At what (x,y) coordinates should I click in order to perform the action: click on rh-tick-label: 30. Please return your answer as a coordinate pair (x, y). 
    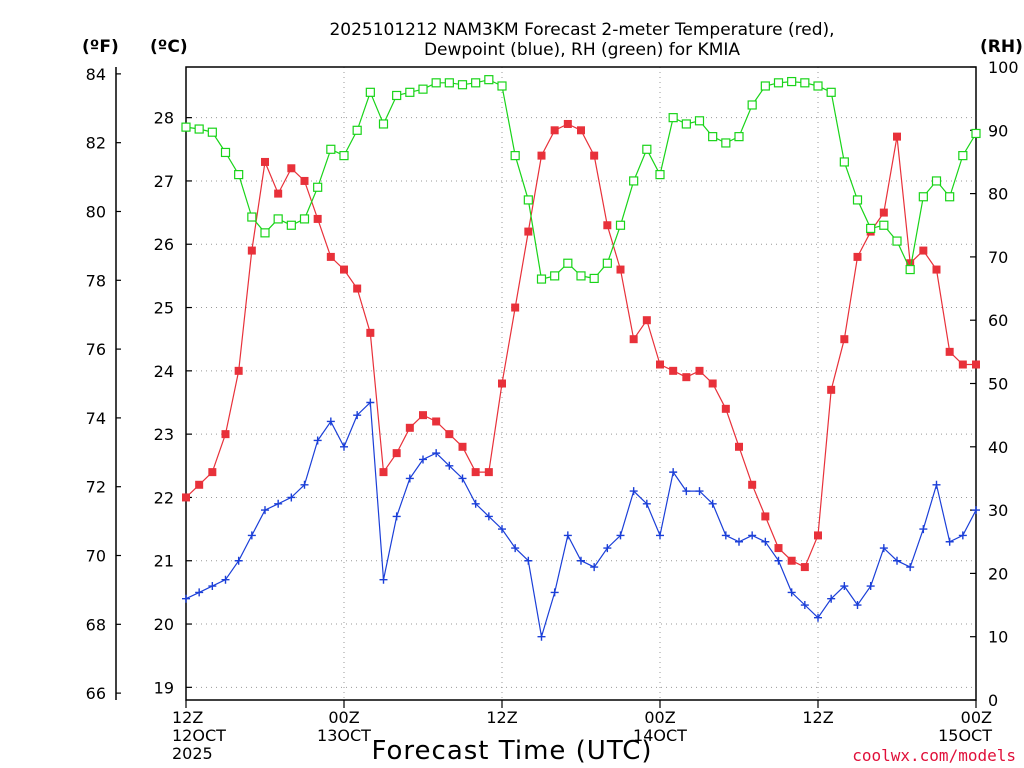
    Looking at the image, I should click on (998, 510).